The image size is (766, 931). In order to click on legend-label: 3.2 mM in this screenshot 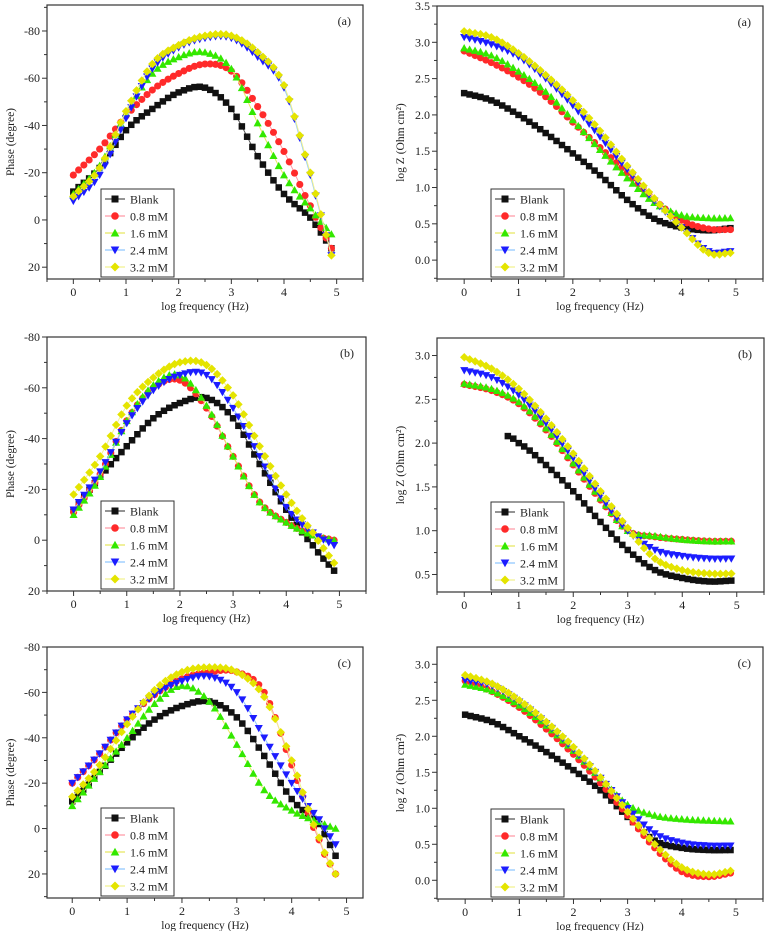, I will do `click(149, 887)`.